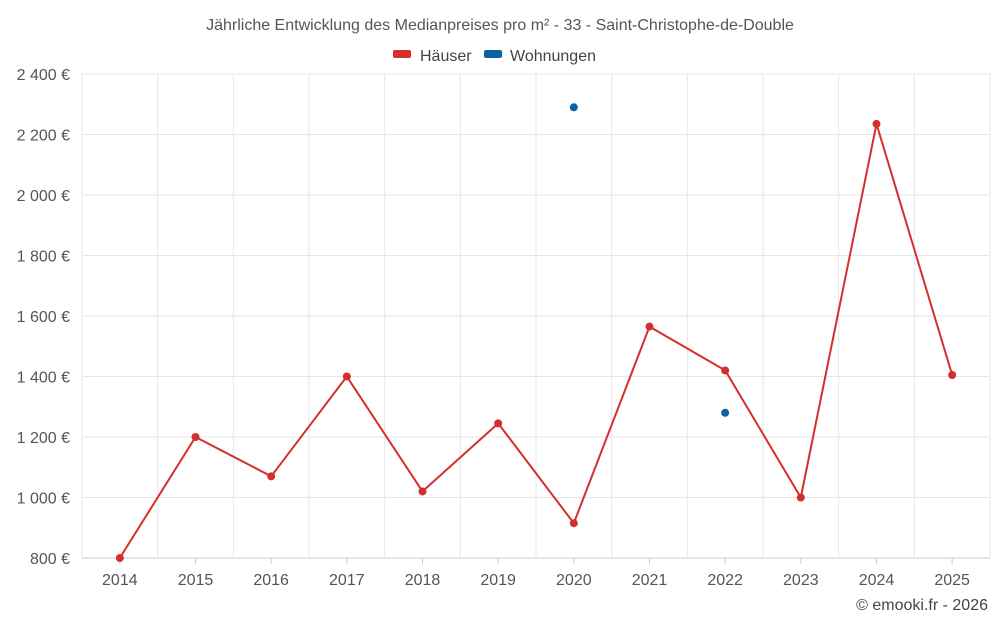  What do you see at coordinates (574, 580) in the screenshot?
I see `x-tick-label: 2020` at bounding box center [574, 580].